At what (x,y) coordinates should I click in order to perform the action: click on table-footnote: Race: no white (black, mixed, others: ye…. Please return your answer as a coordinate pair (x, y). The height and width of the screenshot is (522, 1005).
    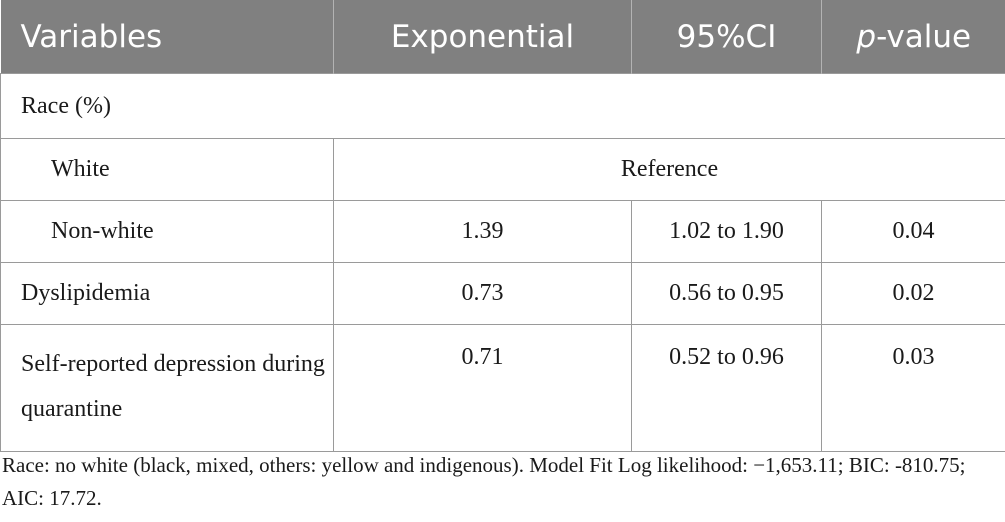
    Looking at the image, I should click on (484, 481).